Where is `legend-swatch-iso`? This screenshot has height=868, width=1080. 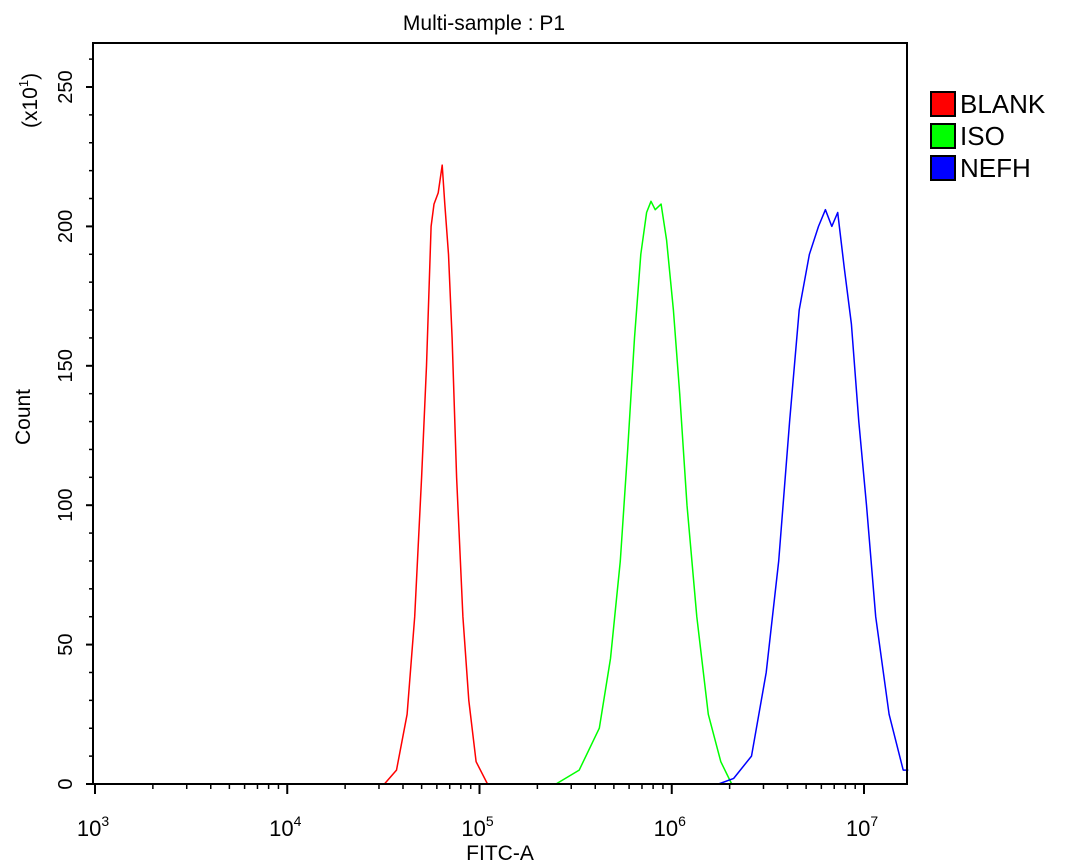 legend-swatch-iso is located at coordinates (943, 136).